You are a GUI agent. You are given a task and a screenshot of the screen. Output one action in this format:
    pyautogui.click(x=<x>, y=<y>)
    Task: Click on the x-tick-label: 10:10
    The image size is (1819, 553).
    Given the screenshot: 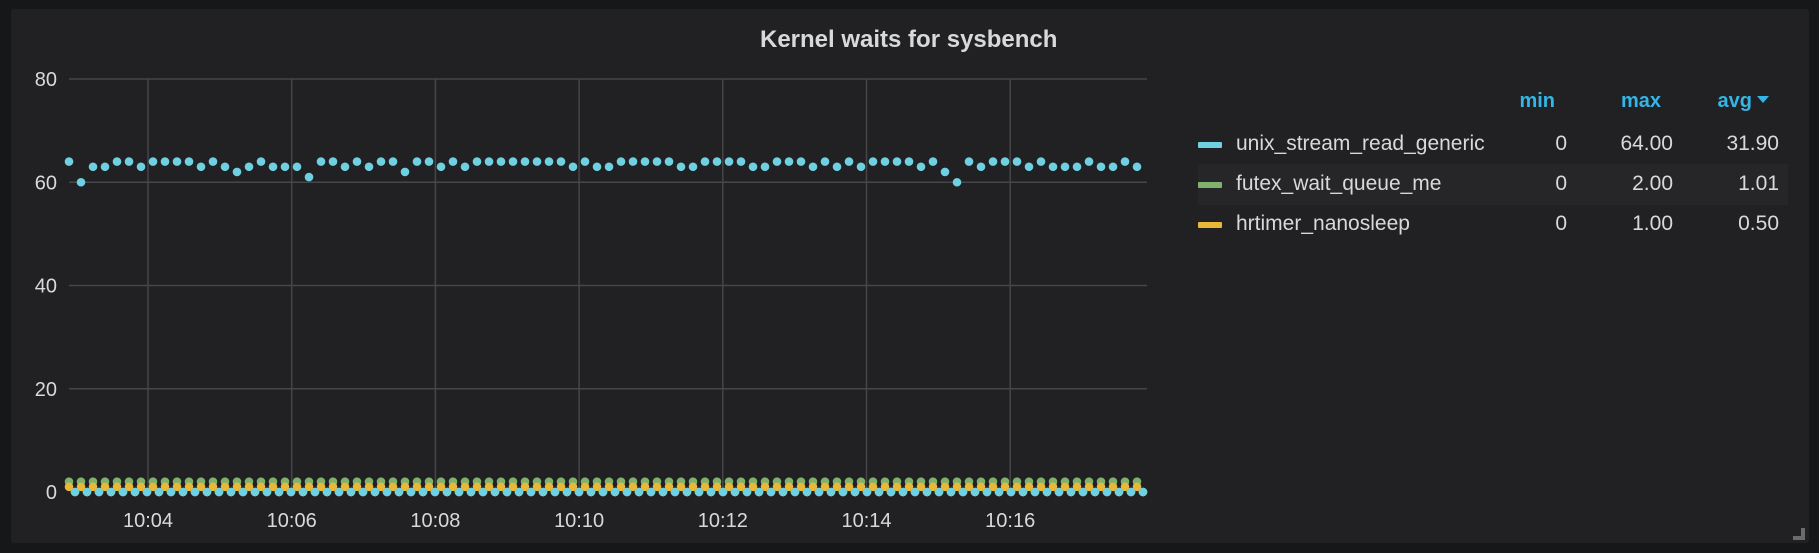 What is the action you would take?
    pyautogui.click(x=579, y=521)
    